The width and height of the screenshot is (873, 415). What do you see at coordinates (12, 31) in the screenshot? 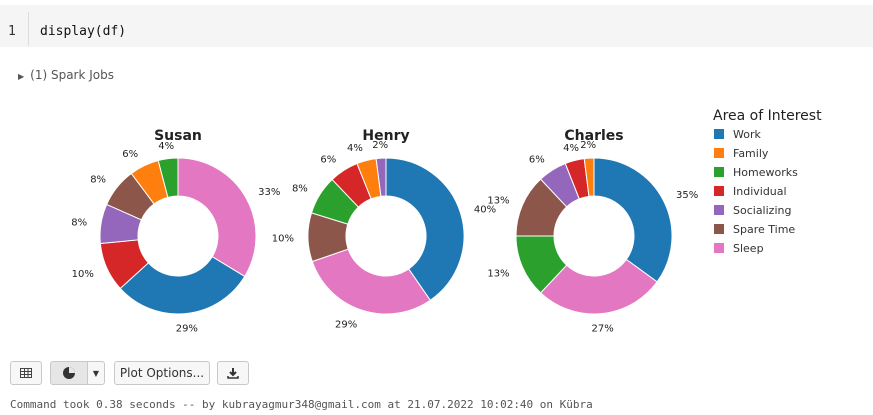
I see `line-number: 1` at bounding box center [12, 31].